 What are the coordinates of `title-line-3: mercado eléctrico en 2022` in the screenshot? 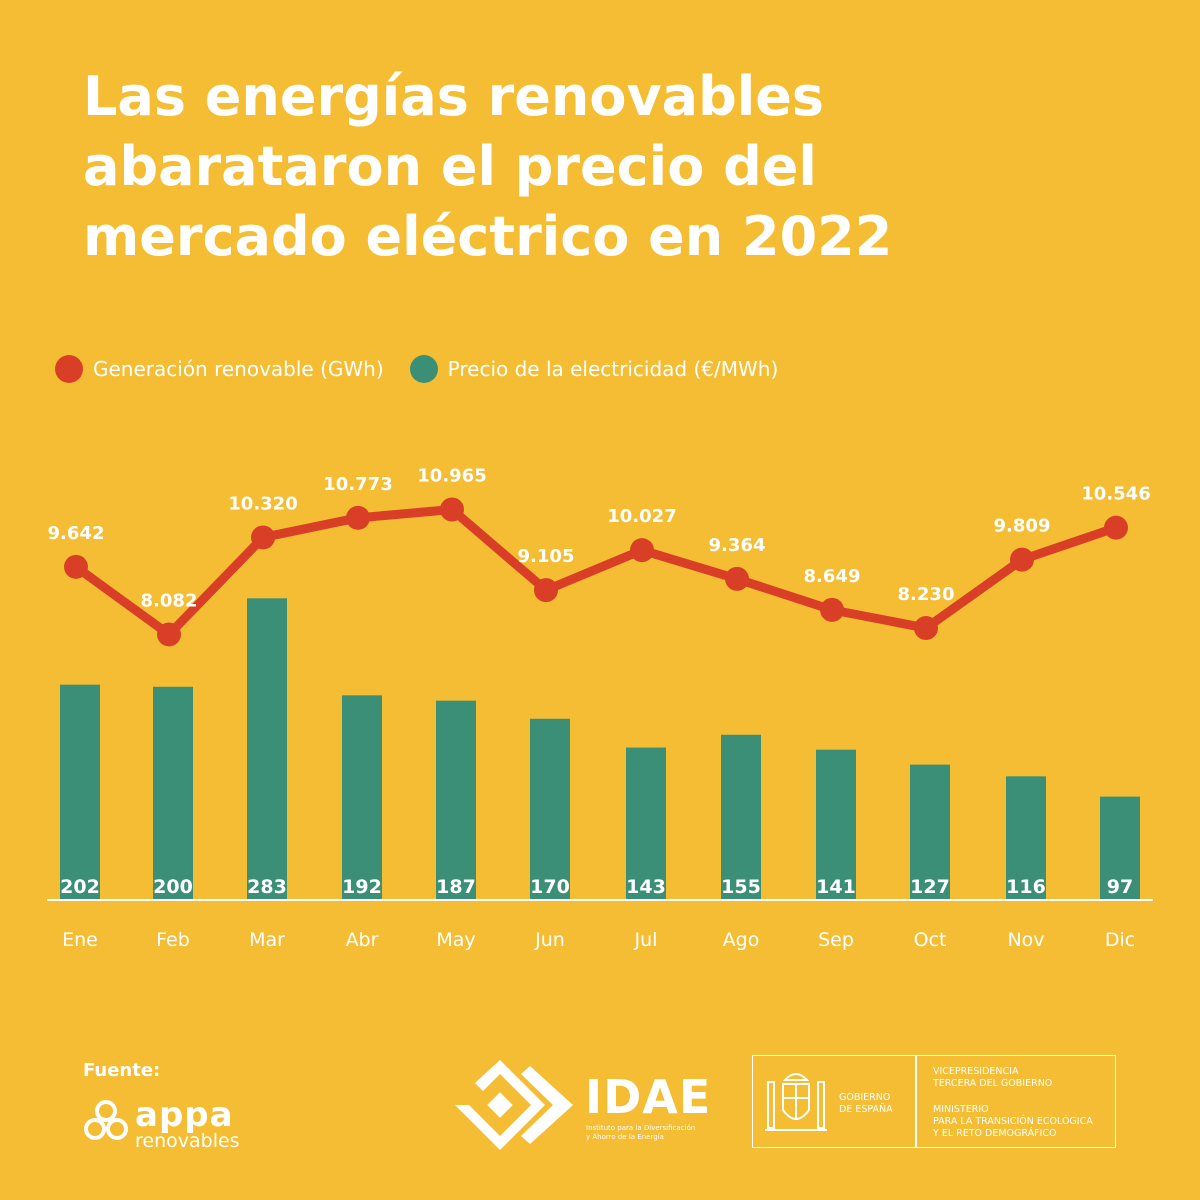 It's located at (488, 236).